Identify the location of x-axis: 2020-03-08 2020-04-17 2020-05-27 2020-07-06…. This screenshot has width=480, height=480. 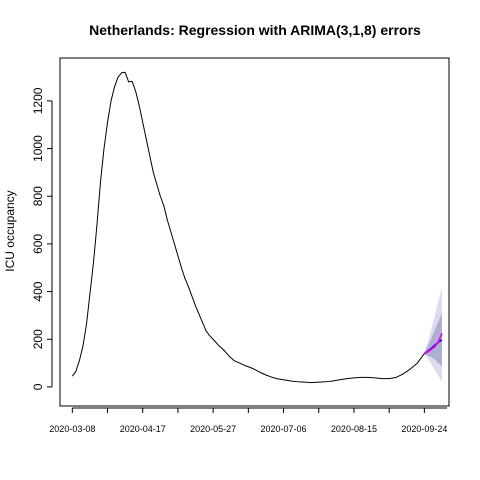
(248, 420).